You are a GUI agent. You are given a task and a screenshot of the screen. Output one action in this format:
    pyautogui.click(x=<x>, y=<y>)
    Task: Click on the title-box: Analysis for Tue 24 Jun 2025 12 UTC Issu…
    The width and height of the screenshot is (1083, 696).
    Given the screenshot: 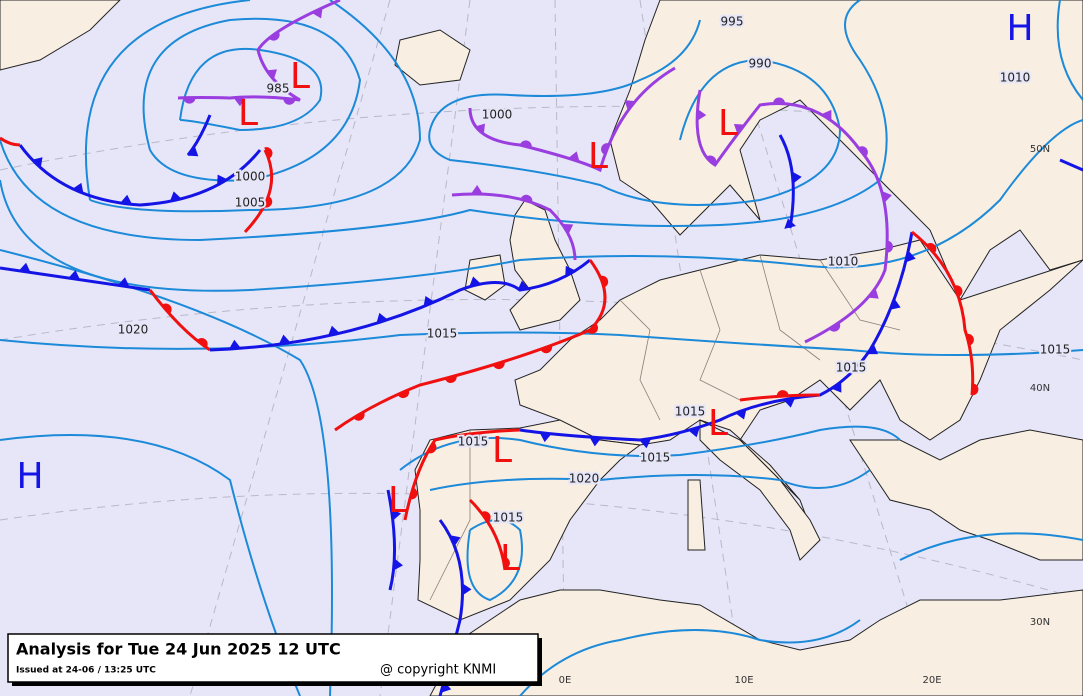 What is the action you would take?
    pyautogui.click(x=274, y=659)
    